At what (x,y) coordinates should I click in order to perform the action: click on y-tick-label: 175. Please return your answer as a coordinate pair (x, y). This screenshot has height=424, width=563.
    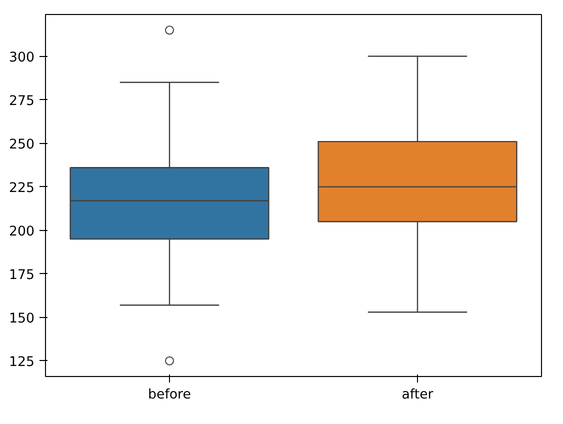
    Looking at the image, I should click on (22, 275).